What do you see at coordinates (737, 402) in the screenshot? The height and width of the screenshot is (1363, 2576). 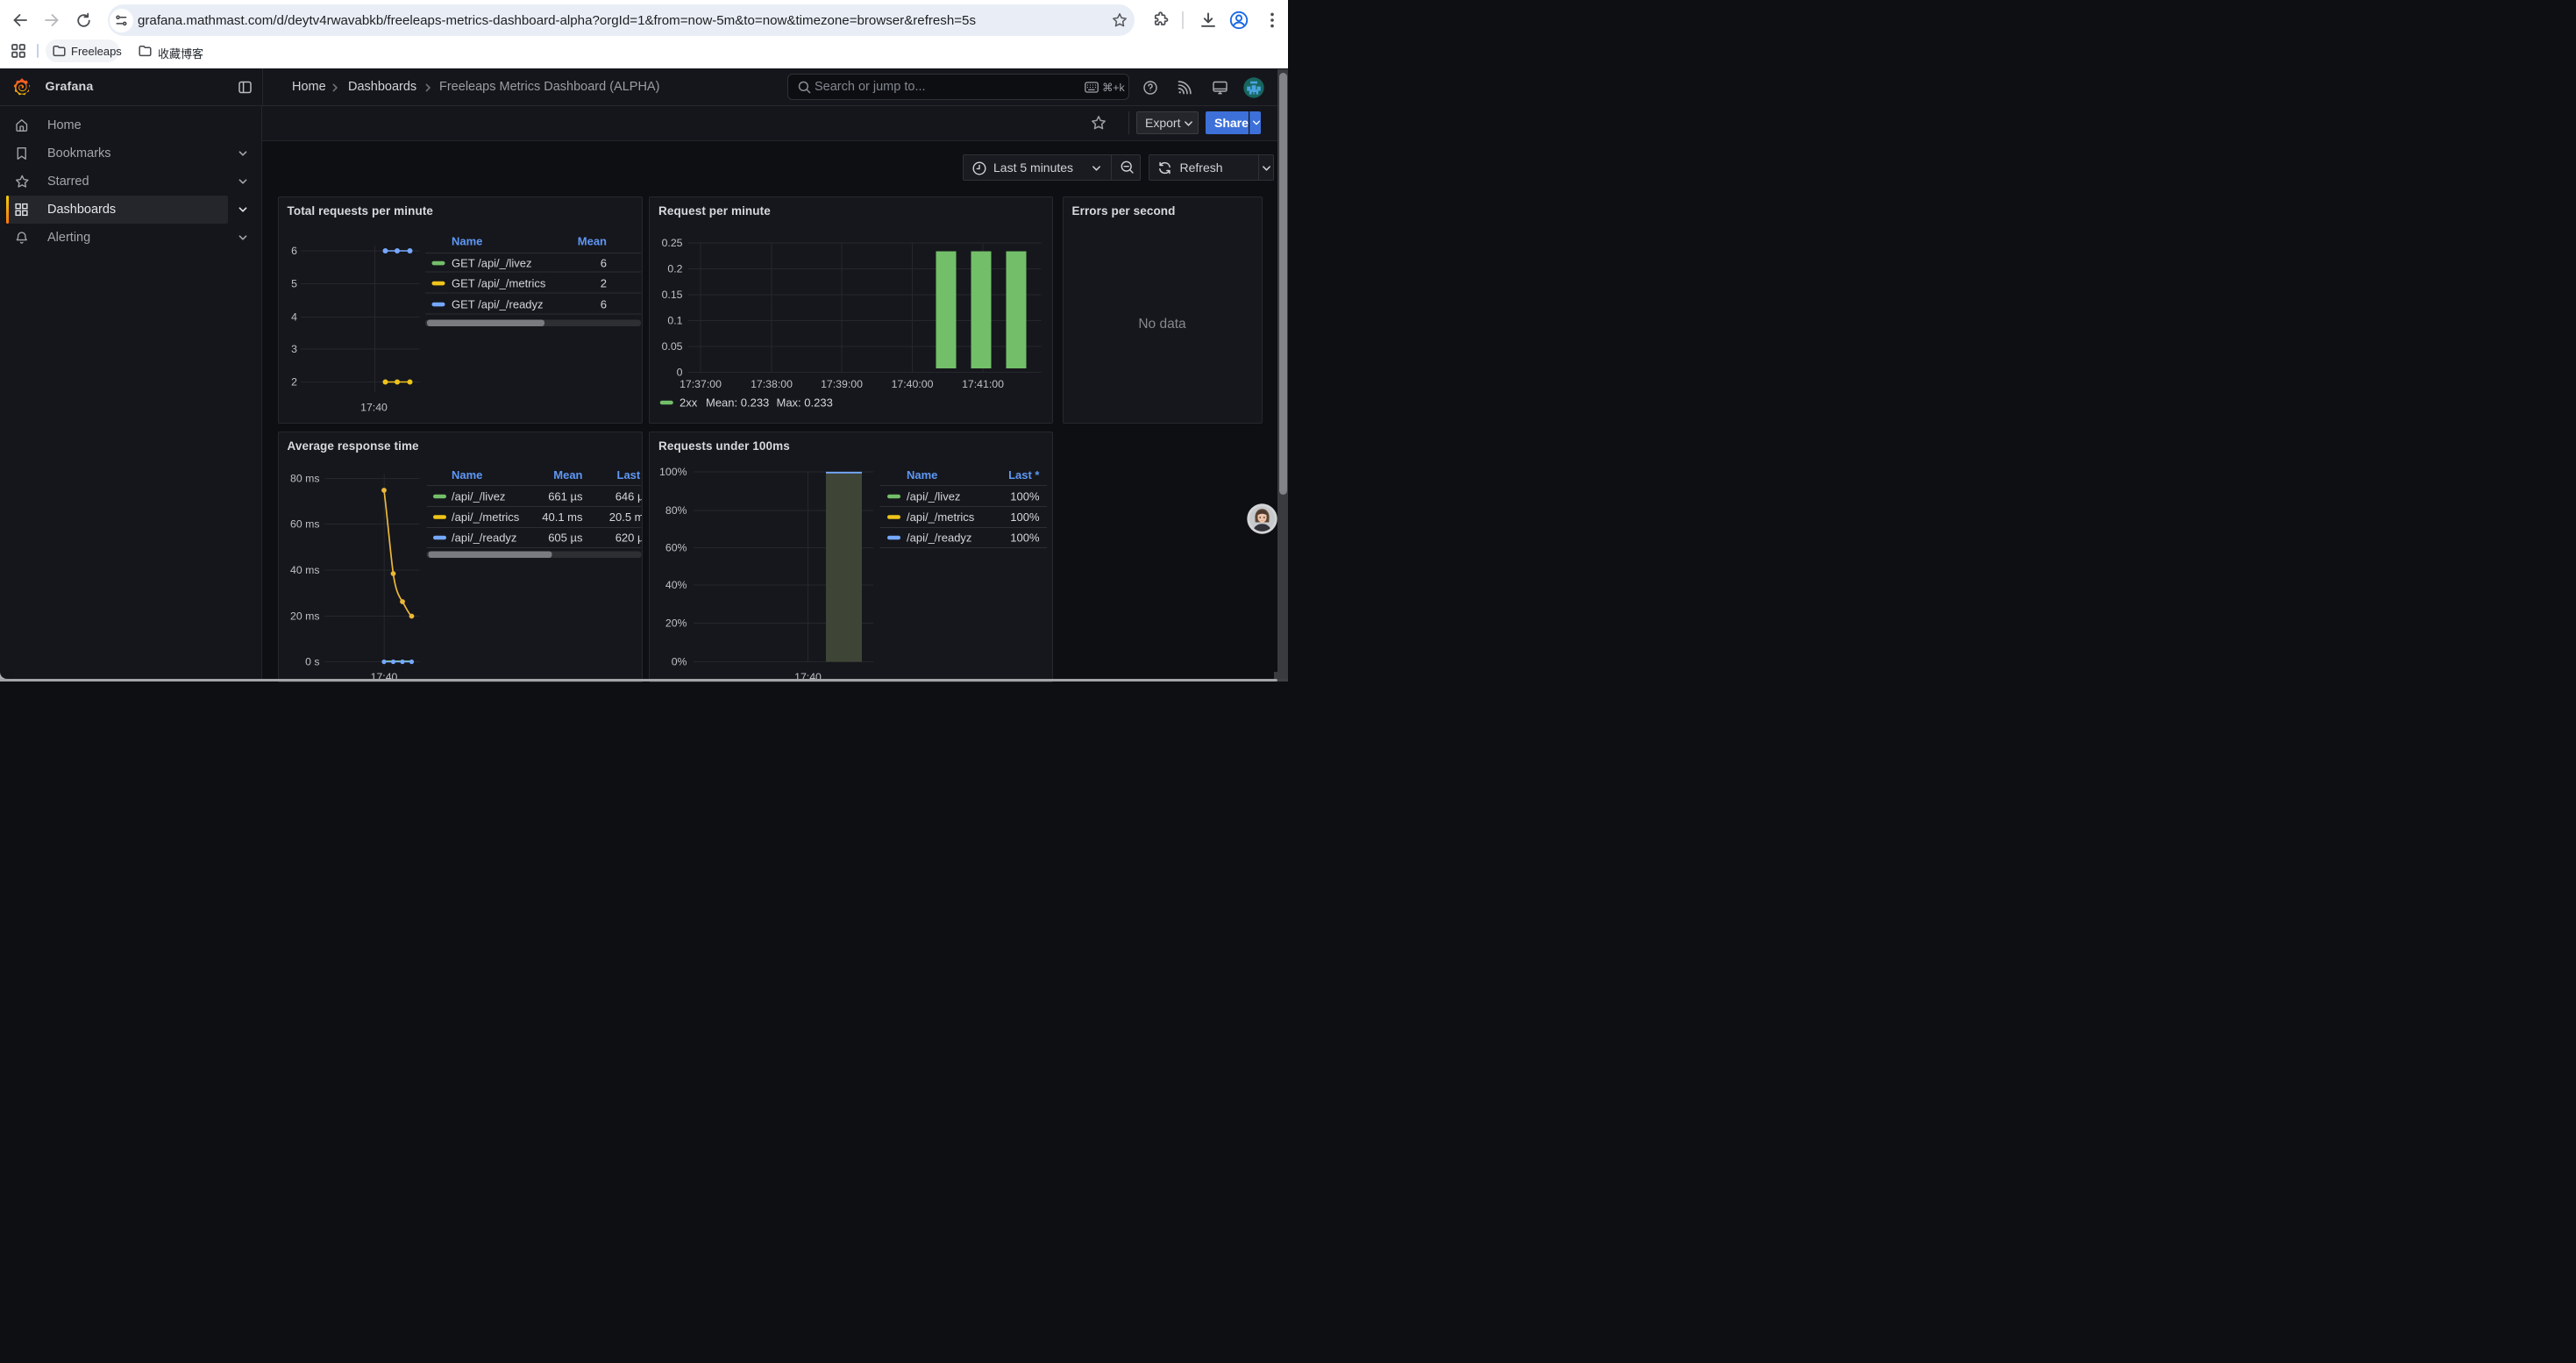 I see `svg-text: Mean: 0.233` at bounding box center [737, 402].